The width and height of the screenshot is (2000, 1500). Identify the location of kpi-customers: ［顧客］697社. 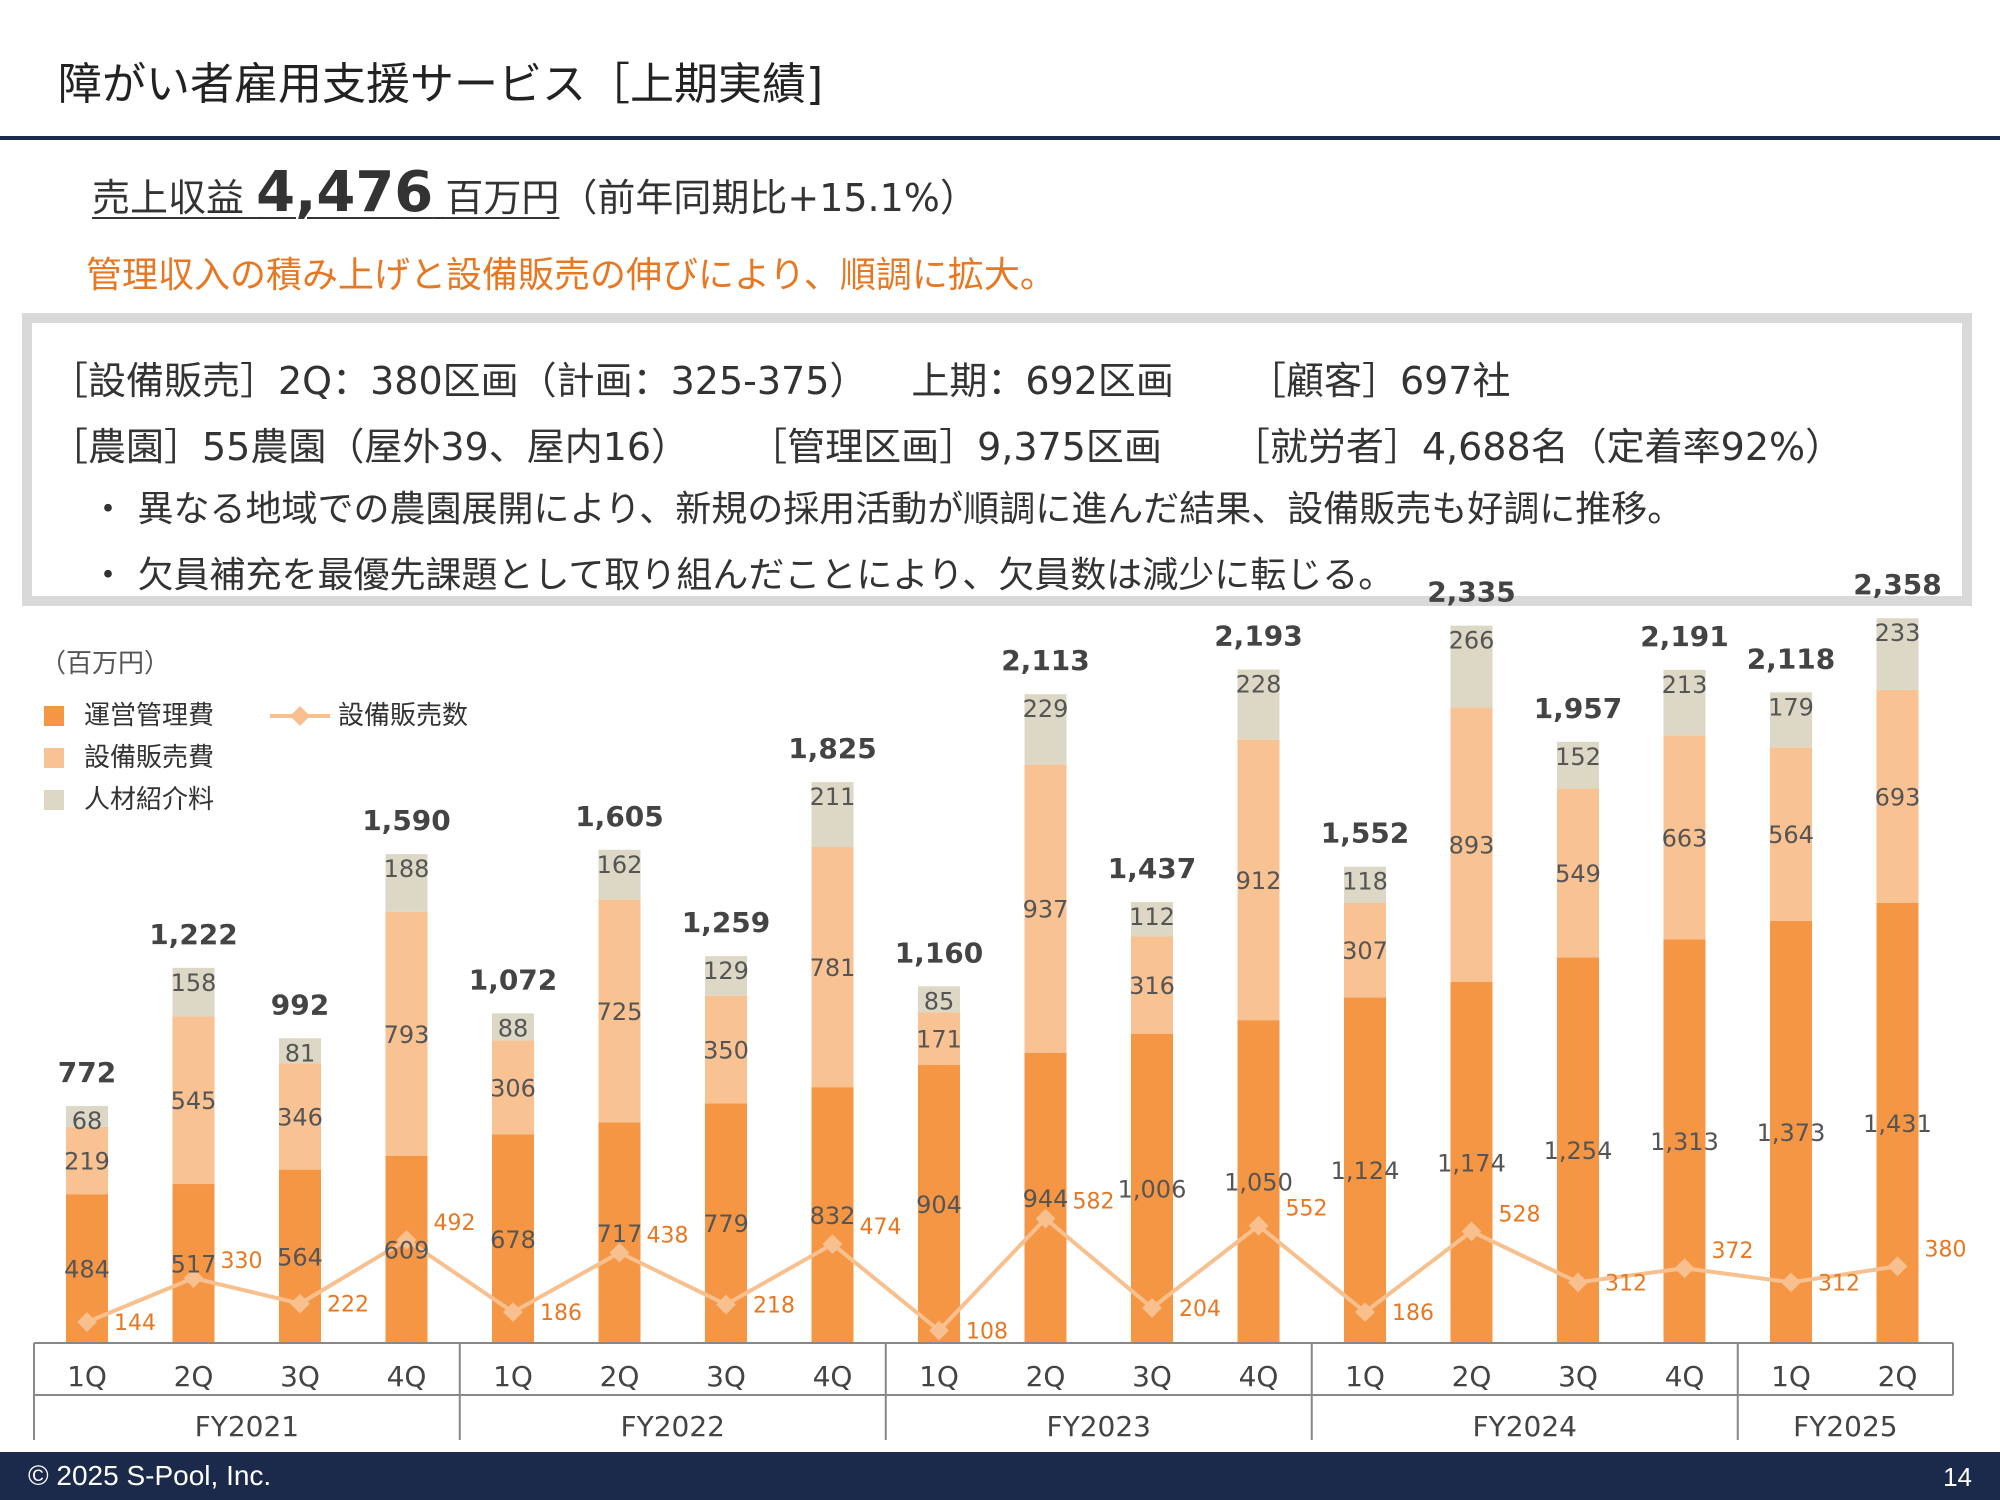
(1379, 381).